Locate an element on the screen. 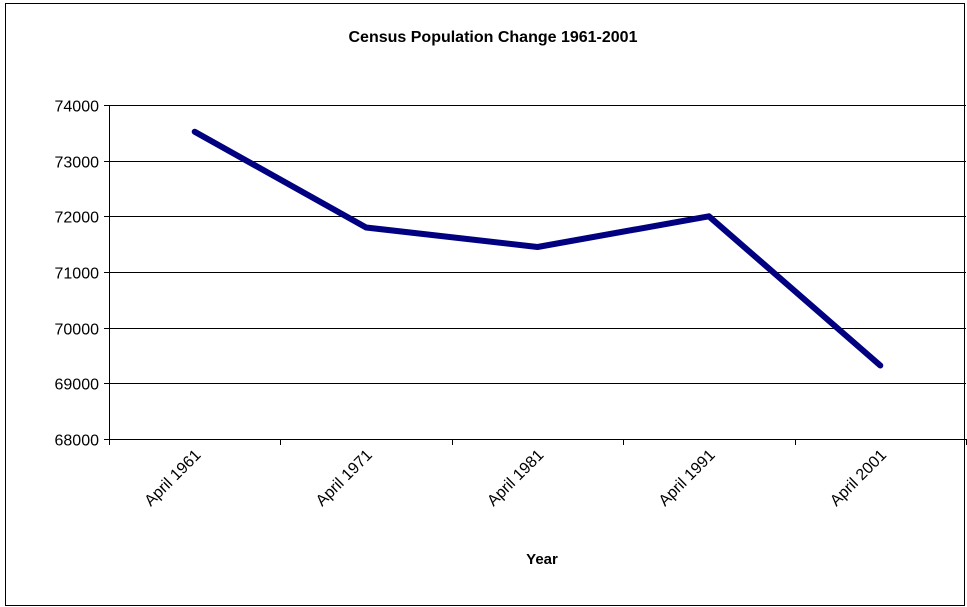  x-tick-label: April 1991 is located at coordinates (687, 478).